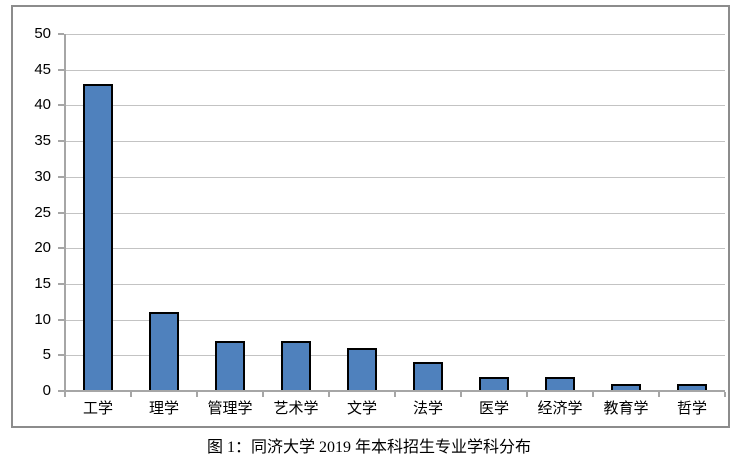 Image resolution: width=738 pixels, height=457 pixels. What do you see at coordinates (65, 212) in the screenshot?
I see `y-axis-line` at bounding box center [65, 212].